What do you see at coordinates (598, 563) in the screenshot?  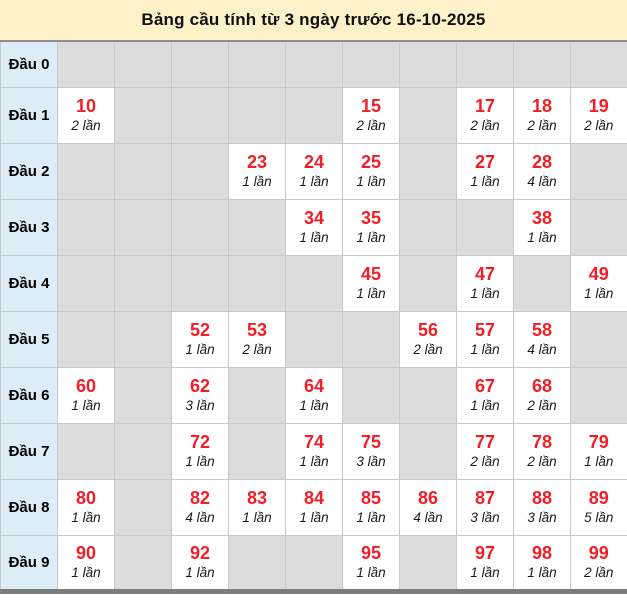 I see `pair-cell: 99 2 lần` at bounding box center [598, 563].